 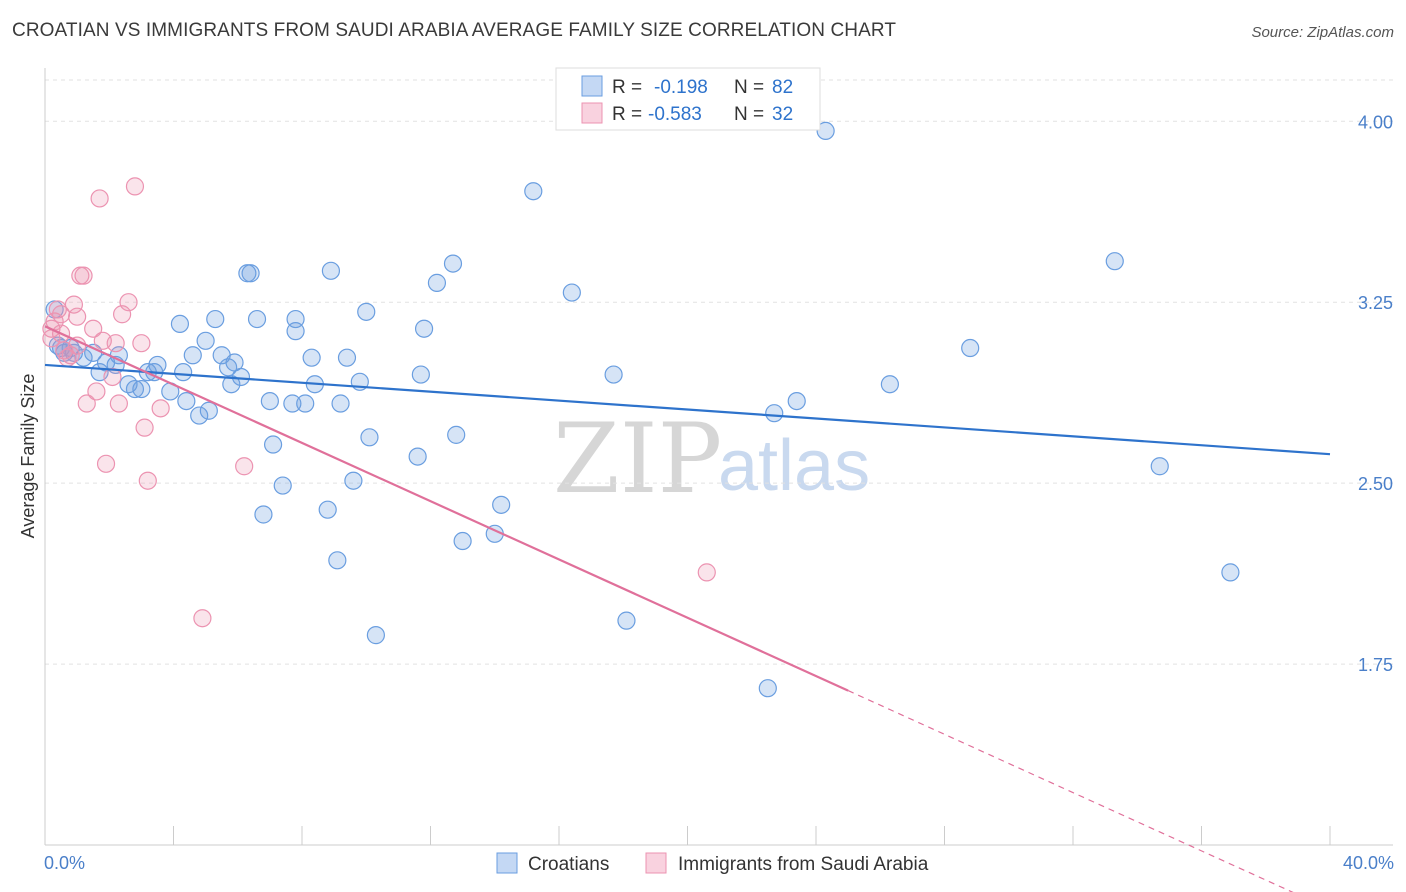 What do you see at coordinates (688, 99) in the screenshot?
I see `stats-legend: R = -0.198 N = 82 R = -0.583 N = 32` at bounding box center [688, 99].